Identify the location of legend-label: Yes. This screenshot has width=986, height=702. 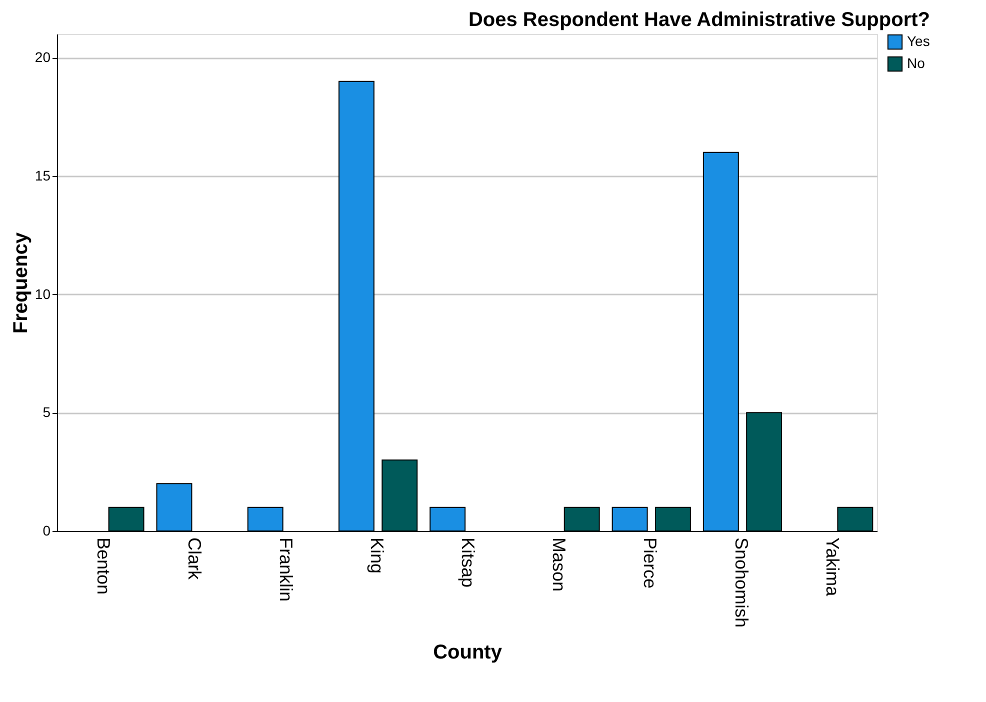
(918, 41).